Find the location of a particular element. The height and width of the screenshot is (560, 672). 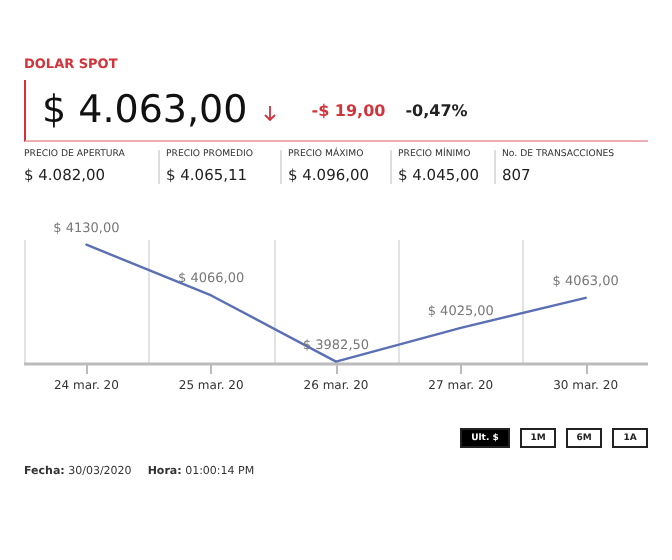

text: -$ 19,00 is located at coordinates (348, 110).